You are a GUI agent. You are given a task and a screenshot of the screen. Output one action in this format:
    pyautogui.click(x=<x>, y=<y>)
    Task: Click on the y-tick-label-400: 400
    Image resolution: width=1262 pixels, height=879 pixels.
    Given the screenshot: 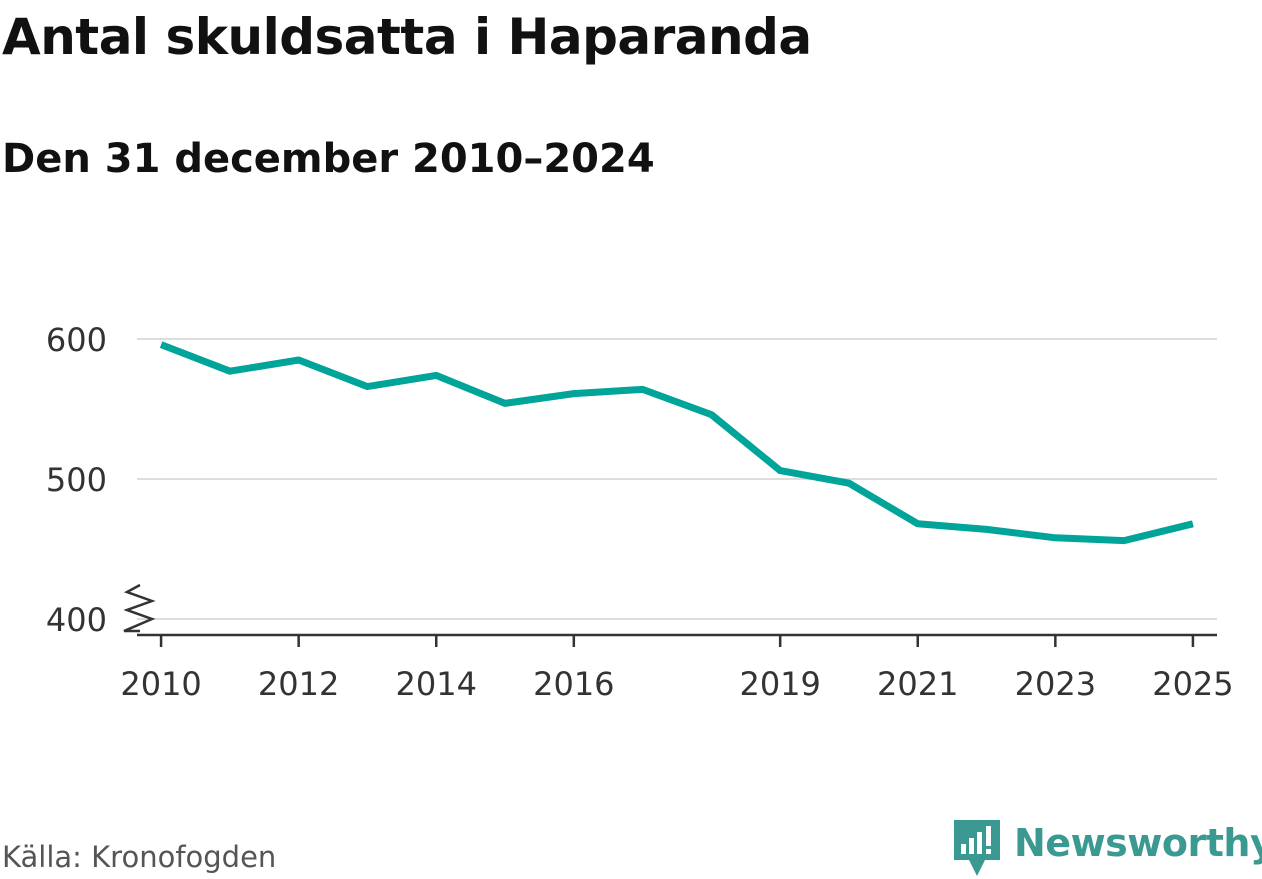 What is the action you would take?
    pyautogui.click(x=76, y=620)
    